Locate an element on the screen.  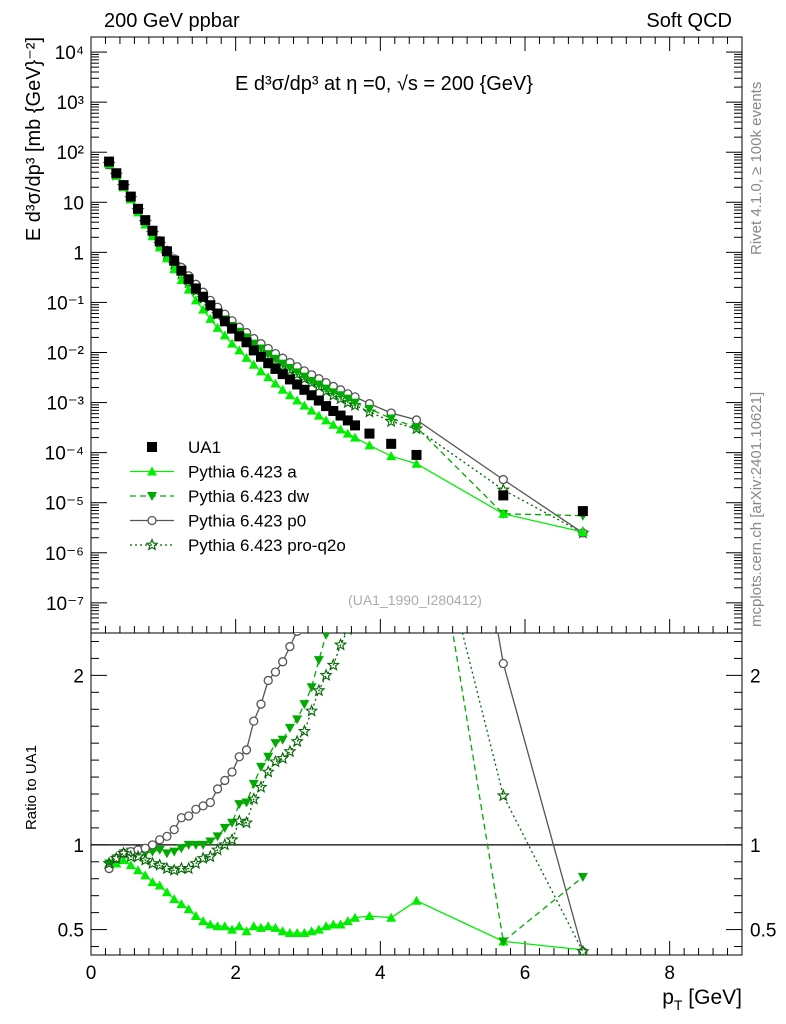
y-tick-label-main: 10⁻¹ is located at coordinates (66, 303).